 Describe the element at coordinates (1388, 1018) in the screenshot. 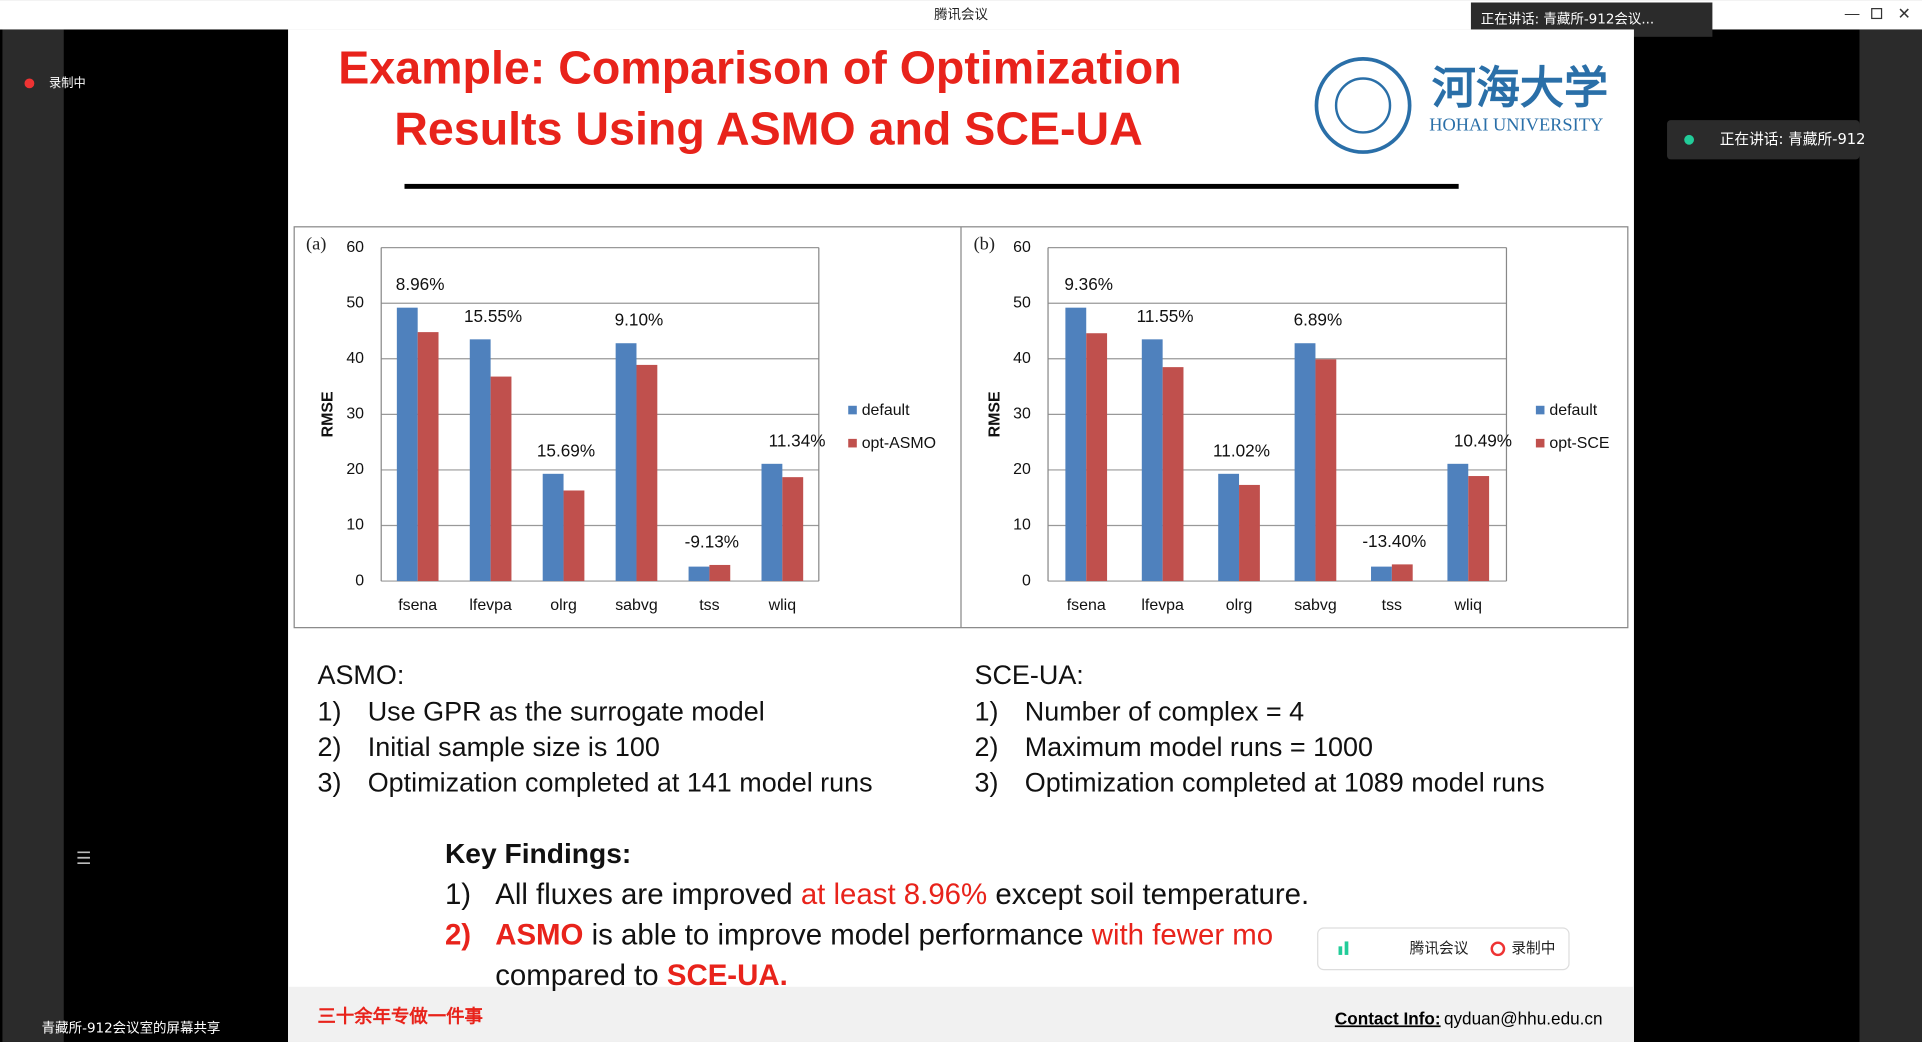

I see `contact-label: Contact Info:` at that location.